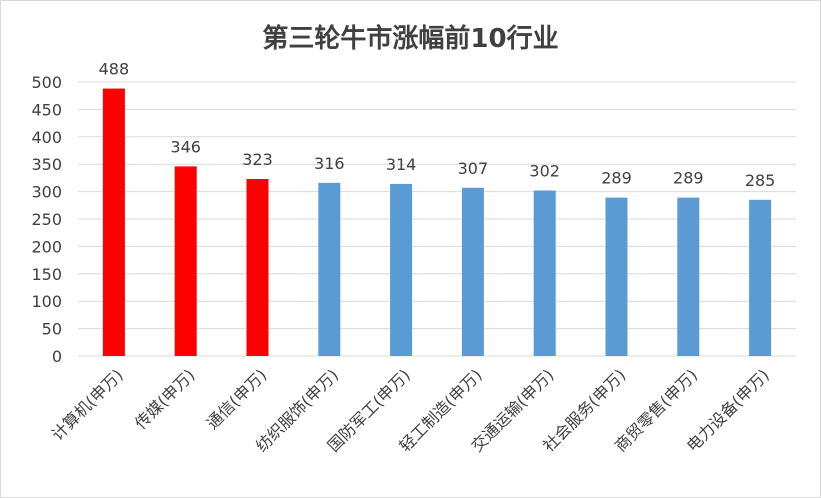 Image resolution: width=821 pixels, height=498 pixels. I want to click on data-label: 302, so click(544, 171).